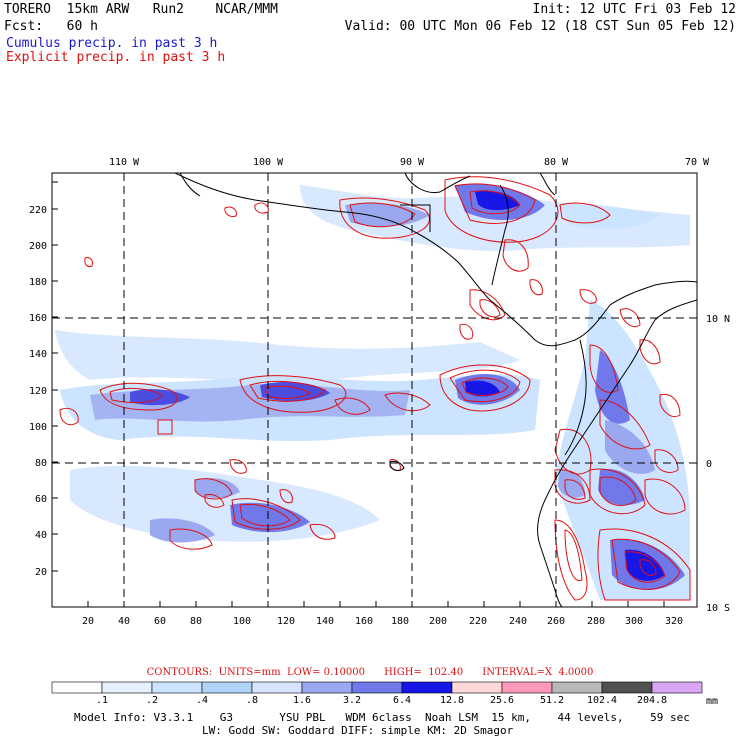 This screenshot has height=740, width=740. Describe the element at coordinates (652, 700) in the screenshot. I see `colorbar-label: 204.8` at that location.